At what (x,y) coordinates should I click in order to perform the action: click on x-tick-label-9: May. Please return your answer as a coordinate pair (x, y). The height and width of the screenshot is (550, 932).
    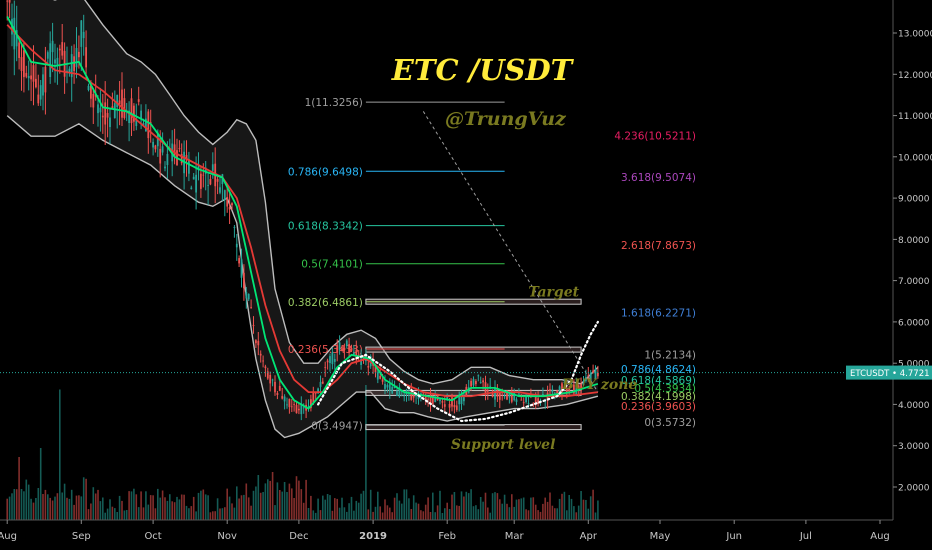
    Looking at the image, I should click on (660, 536).